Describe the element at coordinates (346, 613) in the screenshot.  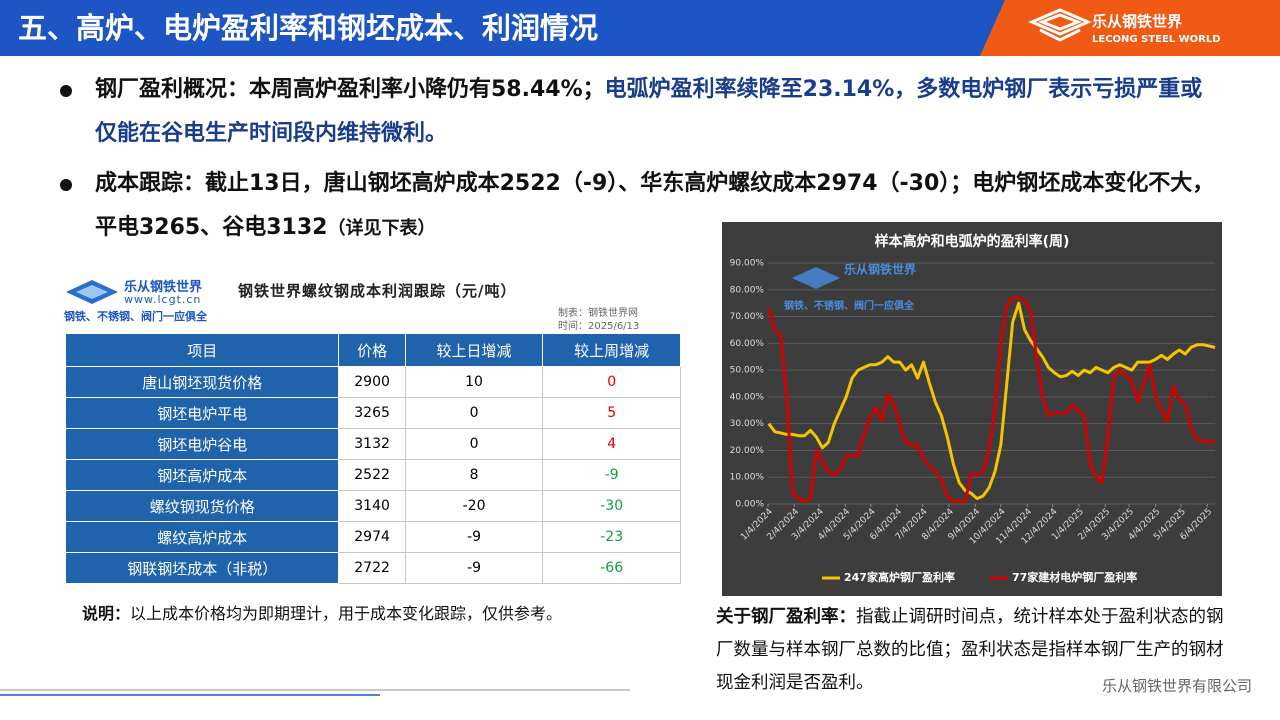
I see `note-text: 以上成本价格均为即期理计，用于成本变化跟踪，仅供参考。` at that location.